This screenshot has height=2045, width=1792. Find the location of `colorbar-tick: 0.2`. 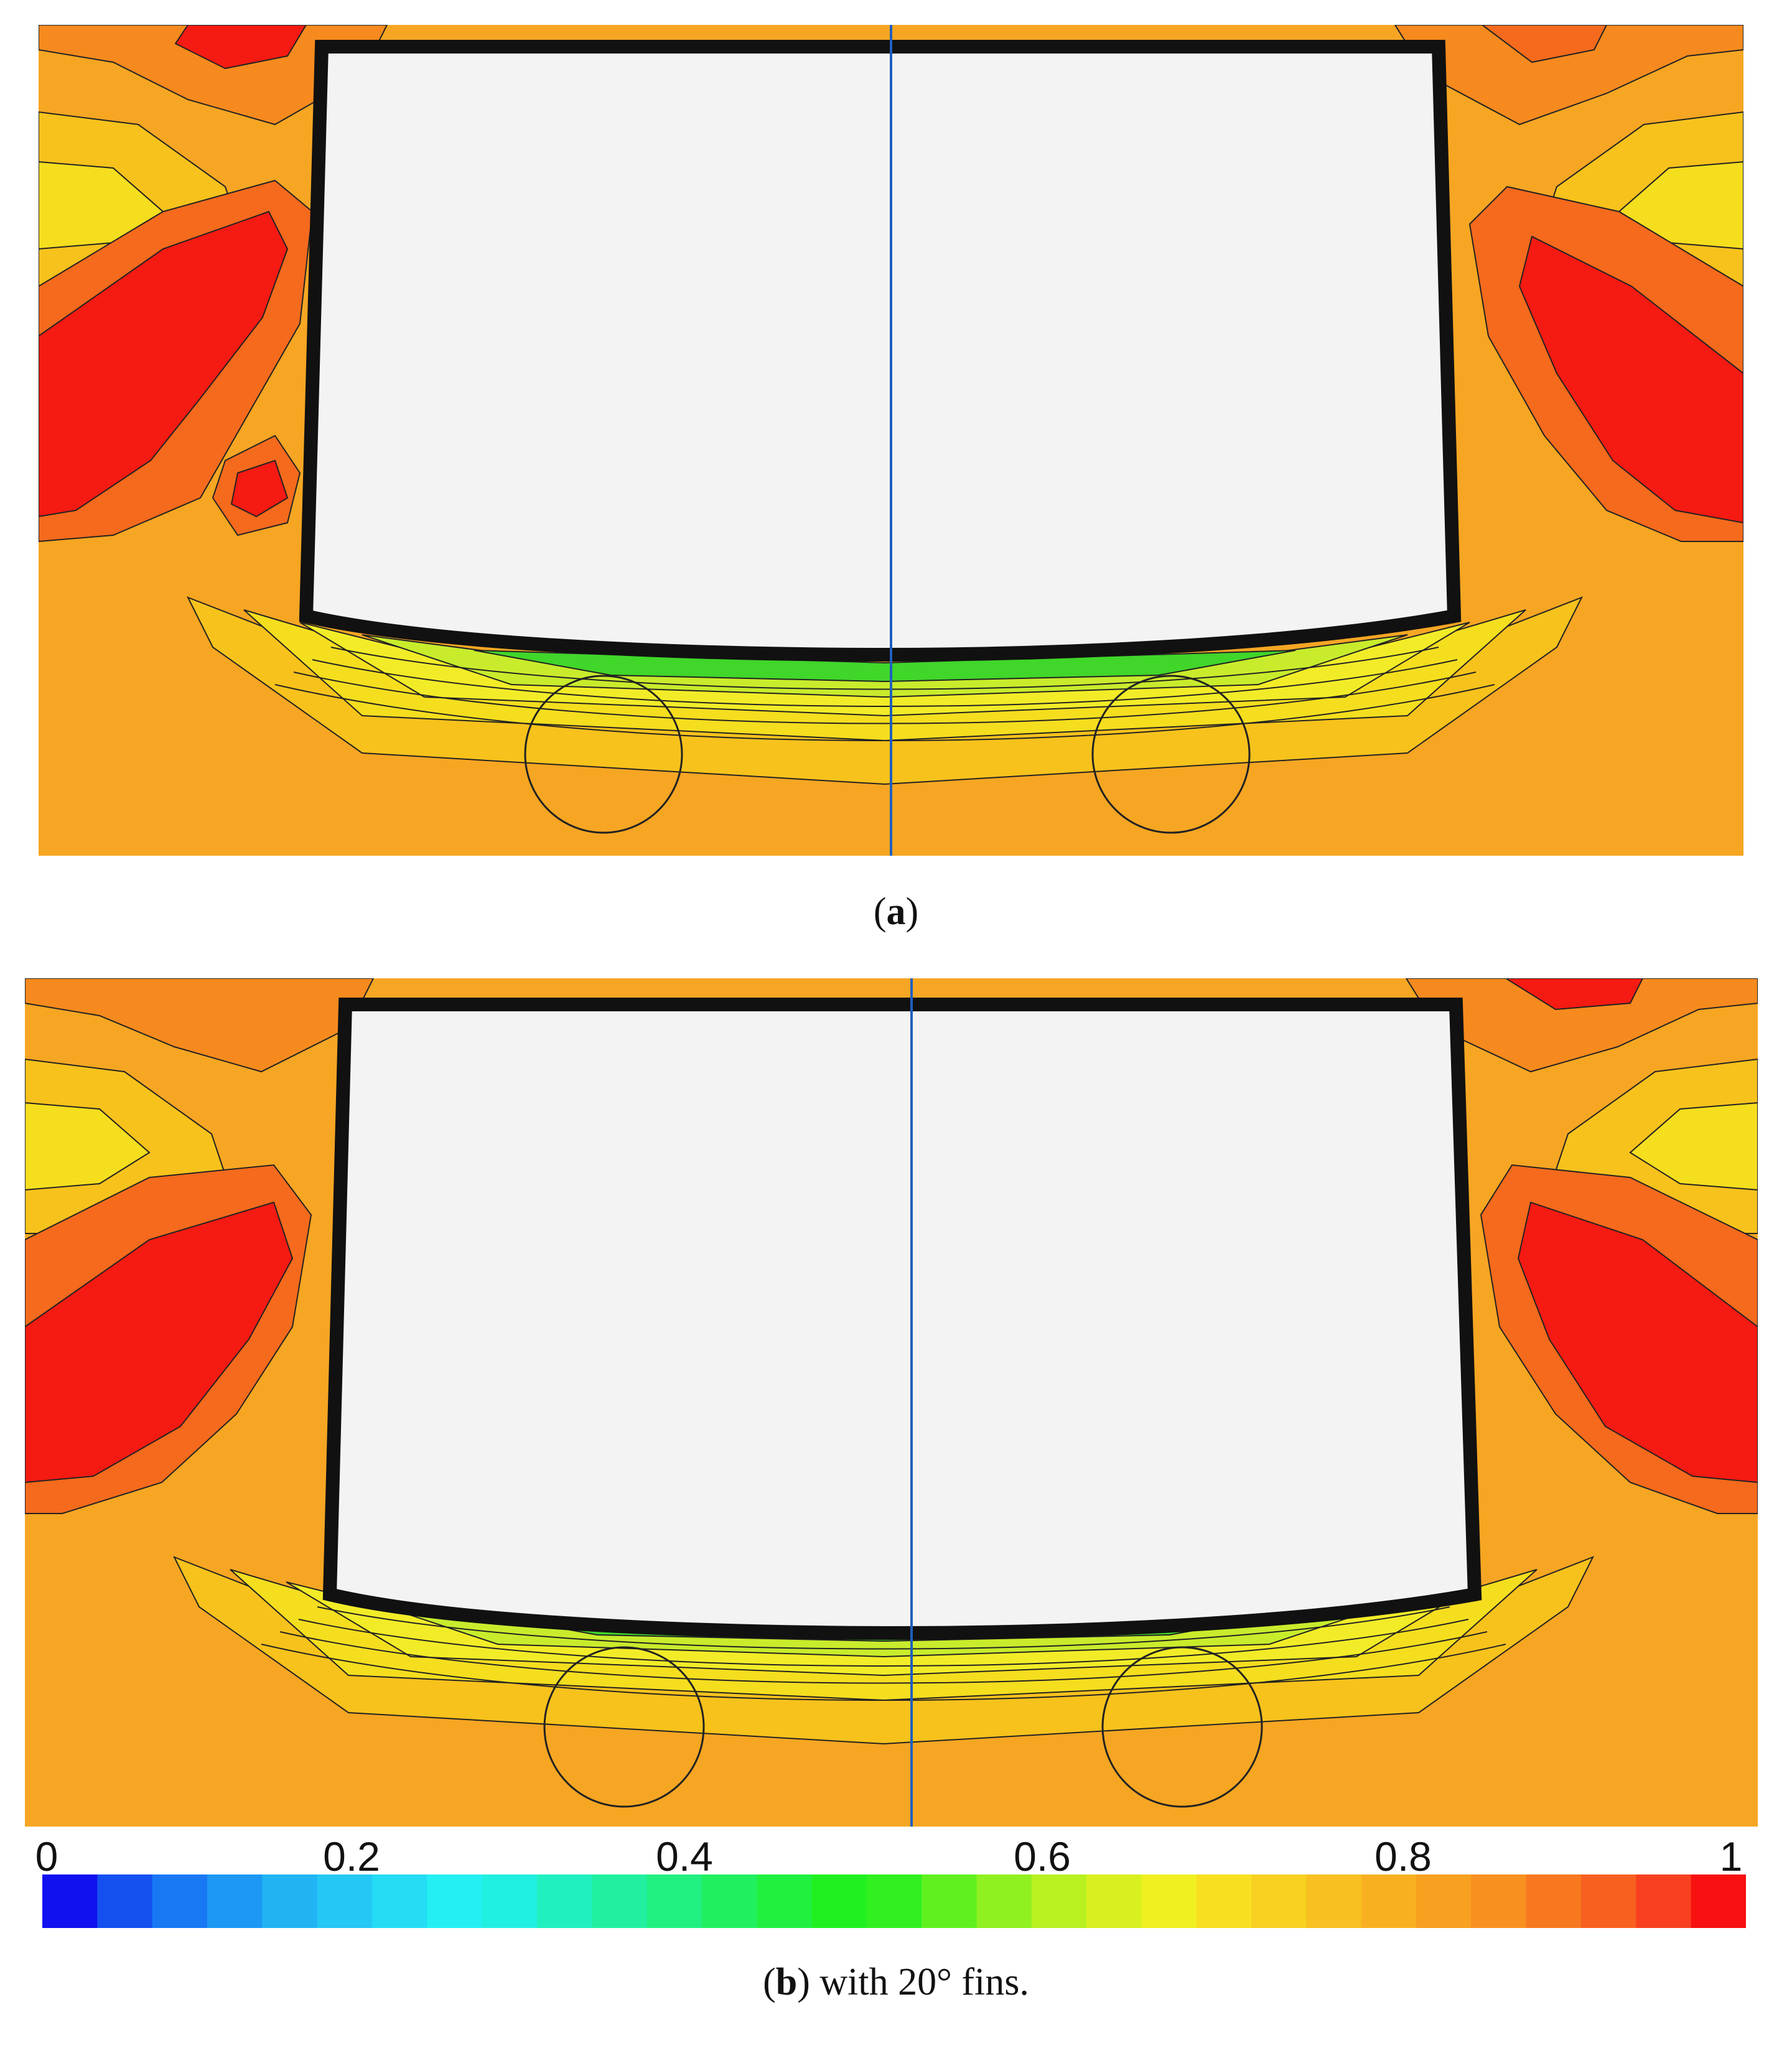

colorbar-tick: 0.2 is located at coordinates (352, 1856).